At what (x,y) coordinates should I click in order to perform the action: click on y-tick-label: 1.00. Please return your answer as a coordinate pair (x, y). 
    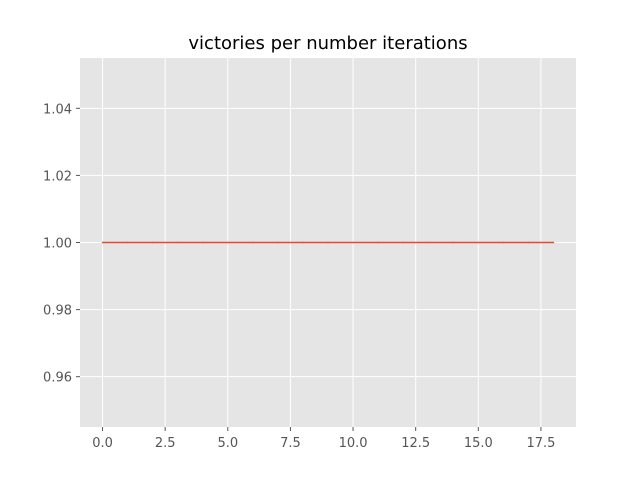
    Looking at the image, I should click on (57, 244).